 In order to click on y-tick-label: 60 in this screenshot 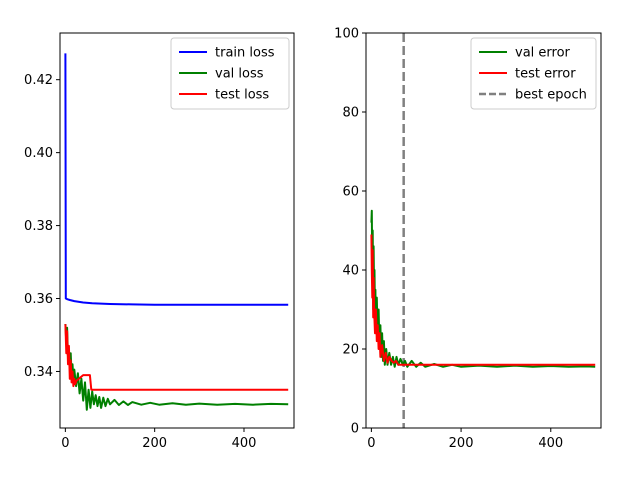, I will do `click(350, 192)`.